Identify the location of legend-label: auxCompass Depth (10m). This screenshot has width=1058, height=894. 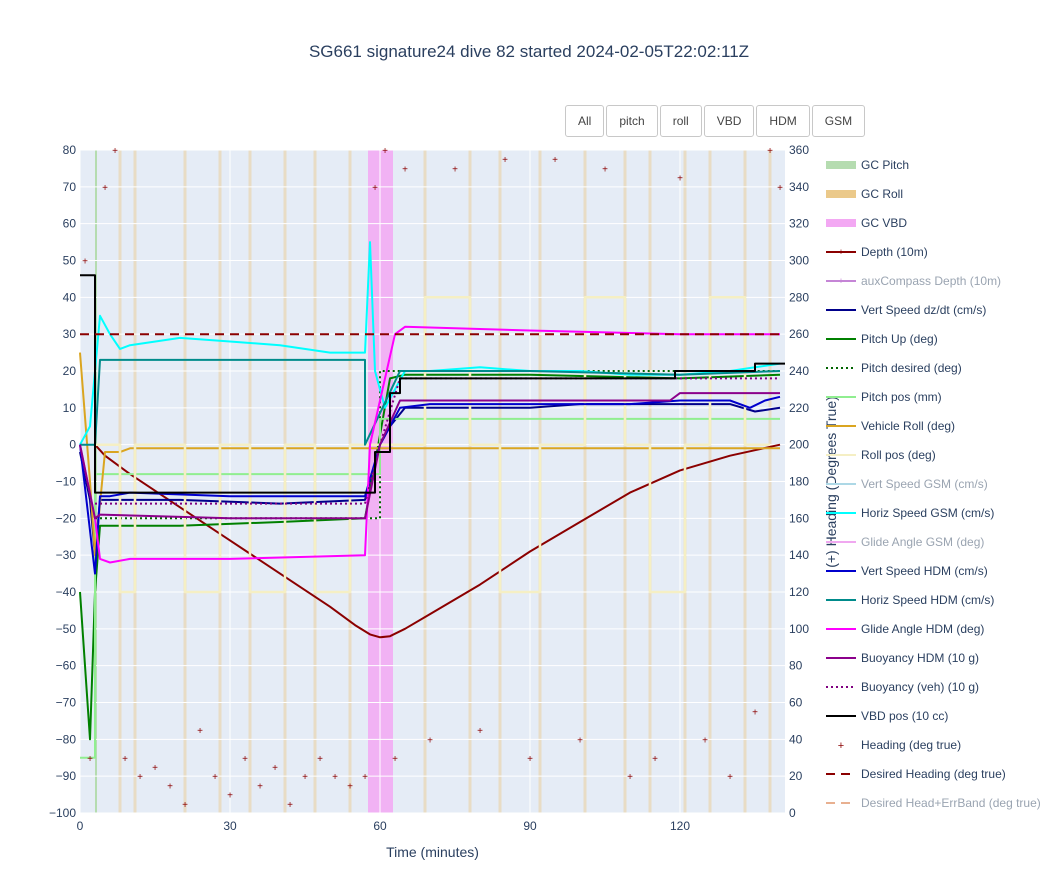
(931, 281).